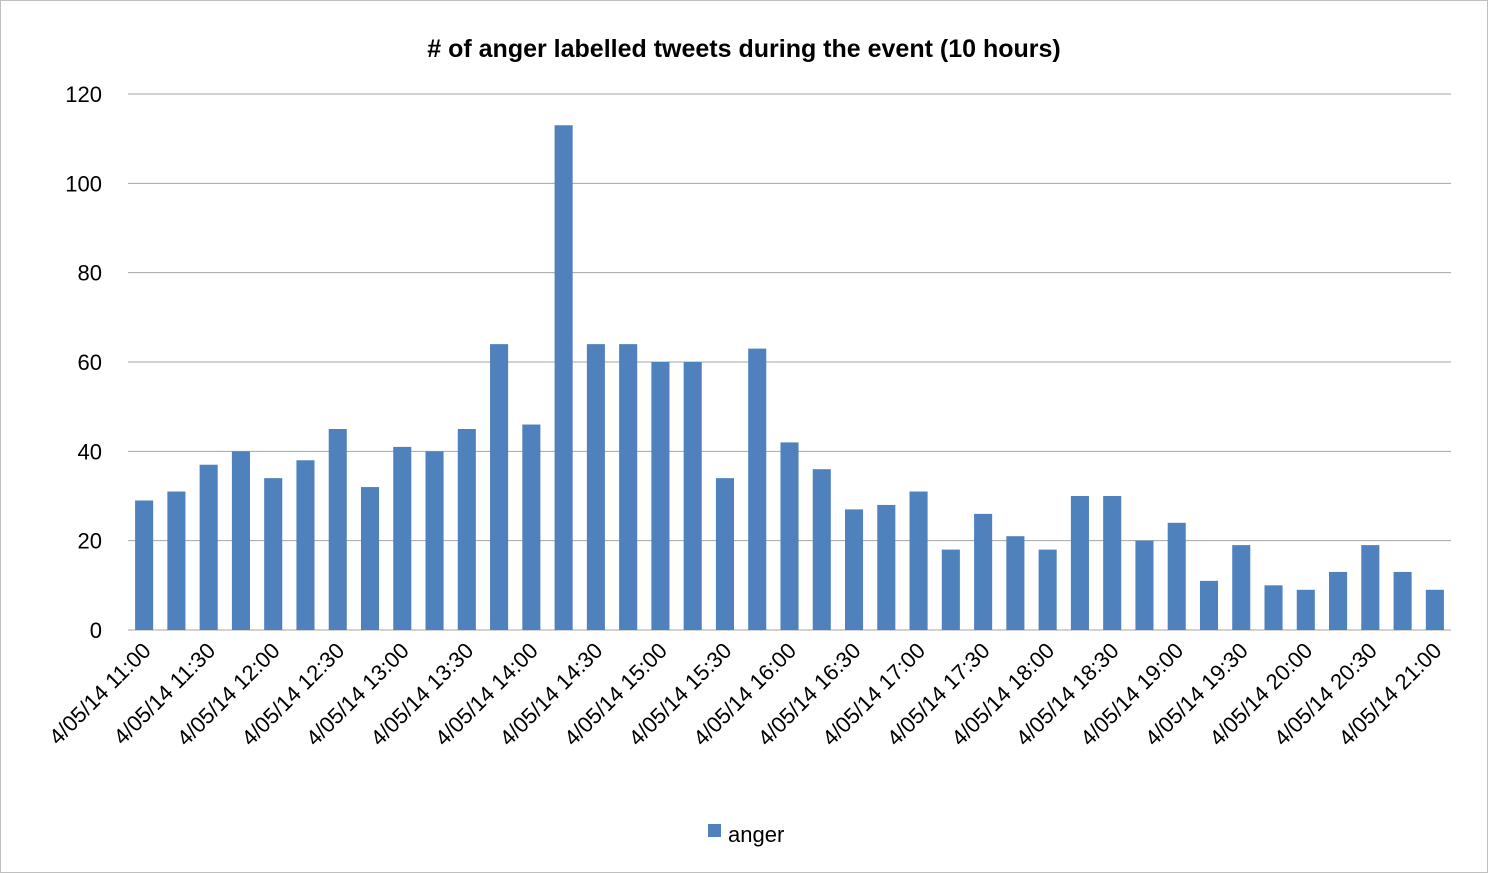  Describe the element at coordinates (756, 834) in the screenshot. I see `legend-label: anger` at that location.